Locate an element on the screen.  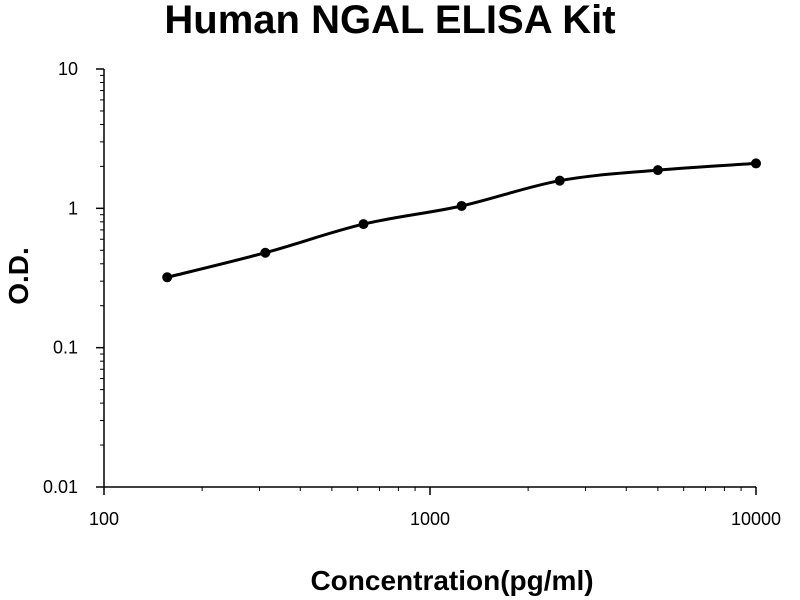
x-tick-label: 100 is located at coordinates (104, 519).